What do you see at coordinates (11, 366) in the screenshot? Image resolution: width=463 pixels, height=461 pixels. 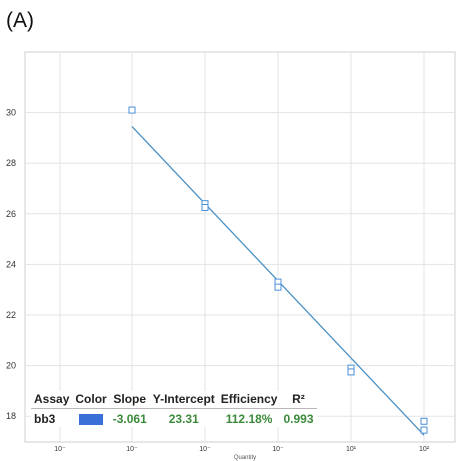 I see `y-tick-label: 20` at bounding box center [11, 366].